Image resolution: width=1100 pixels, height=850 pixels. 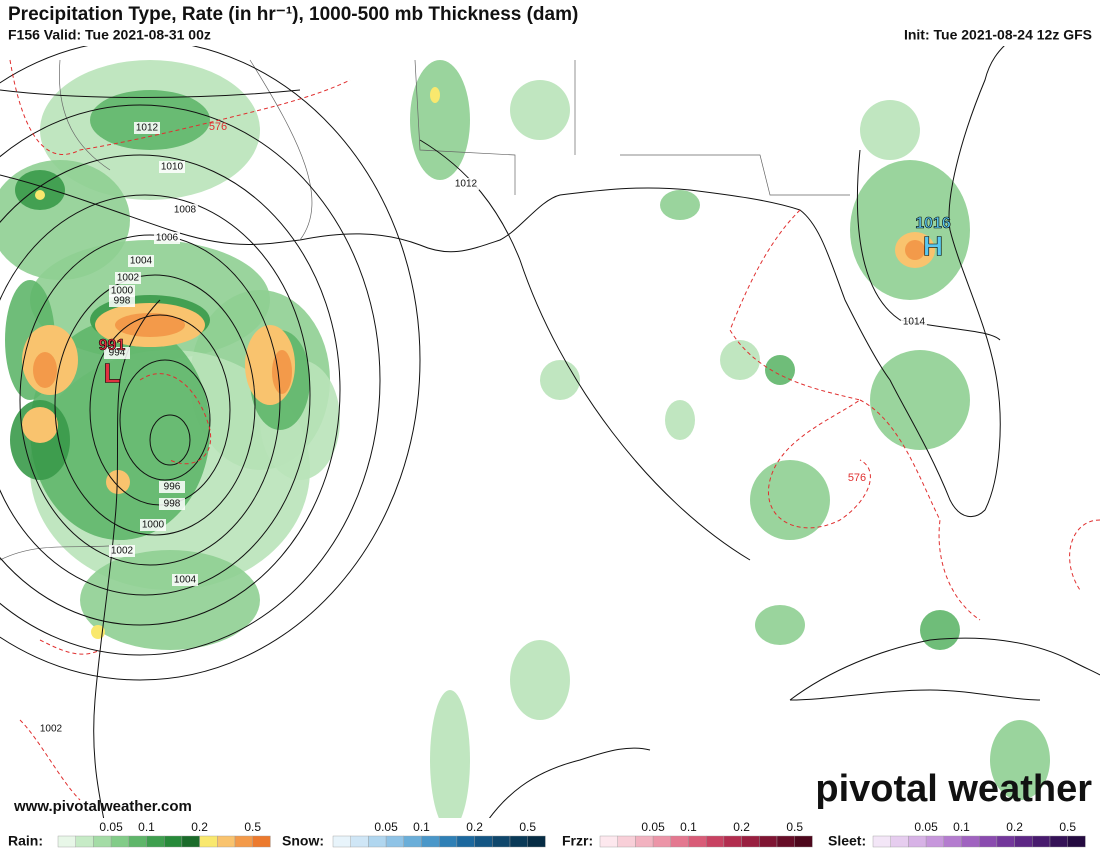 What do you see at coordinates (25, 841) in the screenshot?
I see `legend-label: Rain:` at bounding box center [25, 841].